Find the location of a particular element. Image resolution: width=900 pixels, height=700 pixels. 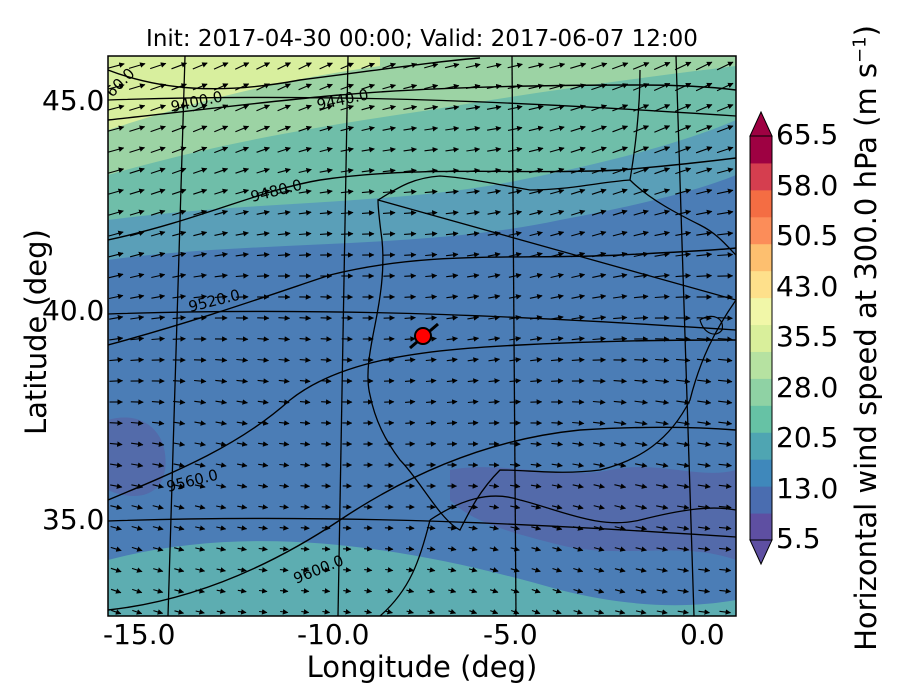

y-axis-label: Latitude (deg) is located at coordinates (36, 332).